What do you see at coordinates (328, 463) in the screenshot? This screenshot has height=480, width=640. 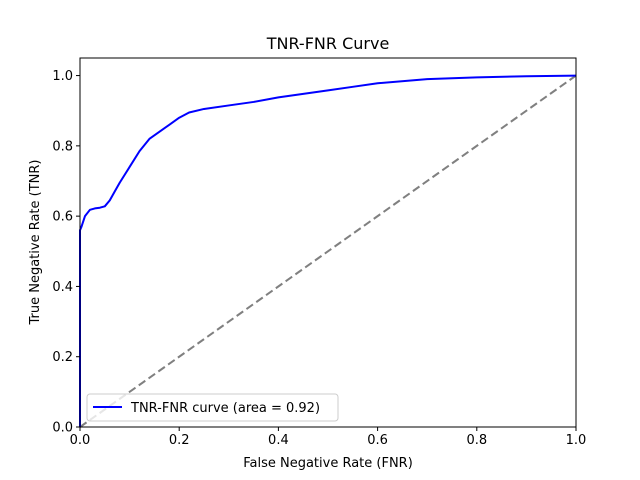 I see `x-axis-label: False Negative Rate (FNR)` at bounding box center [328, 463].